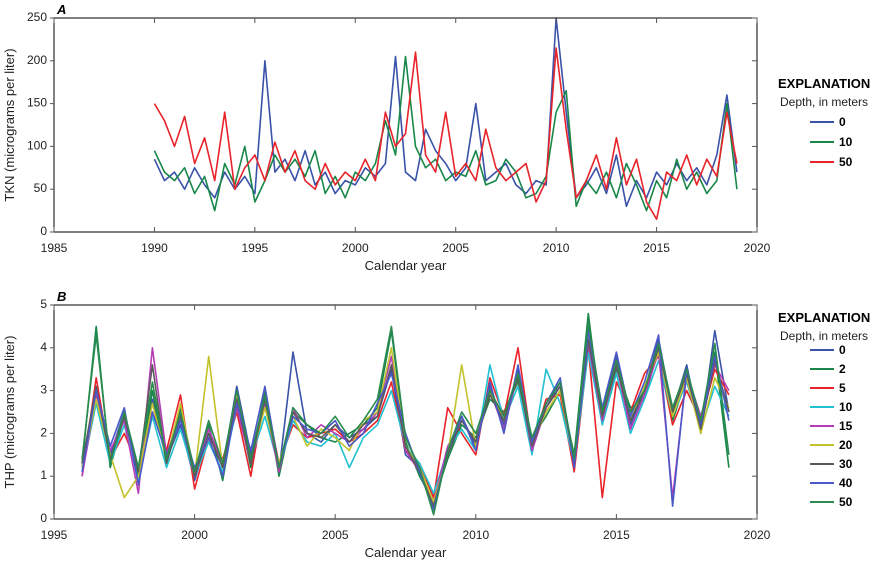 Image resolution: width=875 pixels, height=564 pixels. Describe the element at coordinates (831, 464) in the screenshot. I see `legend-item: 30` at that location.